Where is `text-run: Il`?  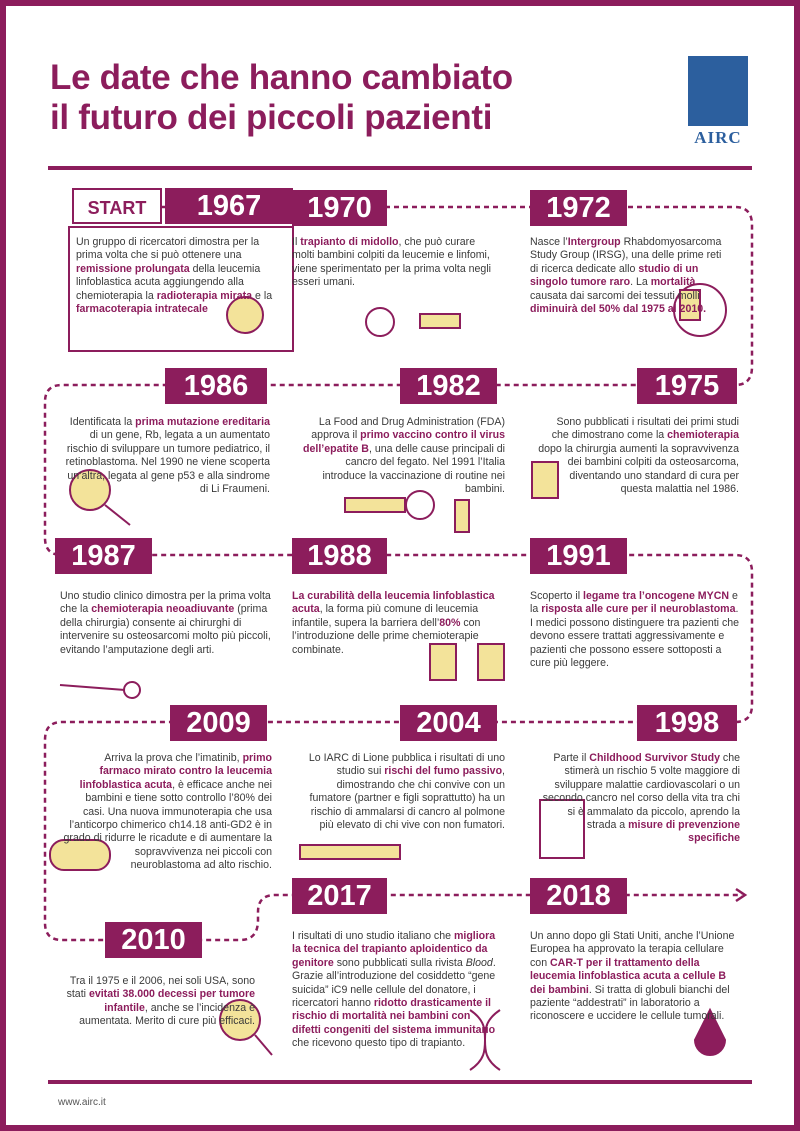 text-run: Il is located at coordinates (296, 242).